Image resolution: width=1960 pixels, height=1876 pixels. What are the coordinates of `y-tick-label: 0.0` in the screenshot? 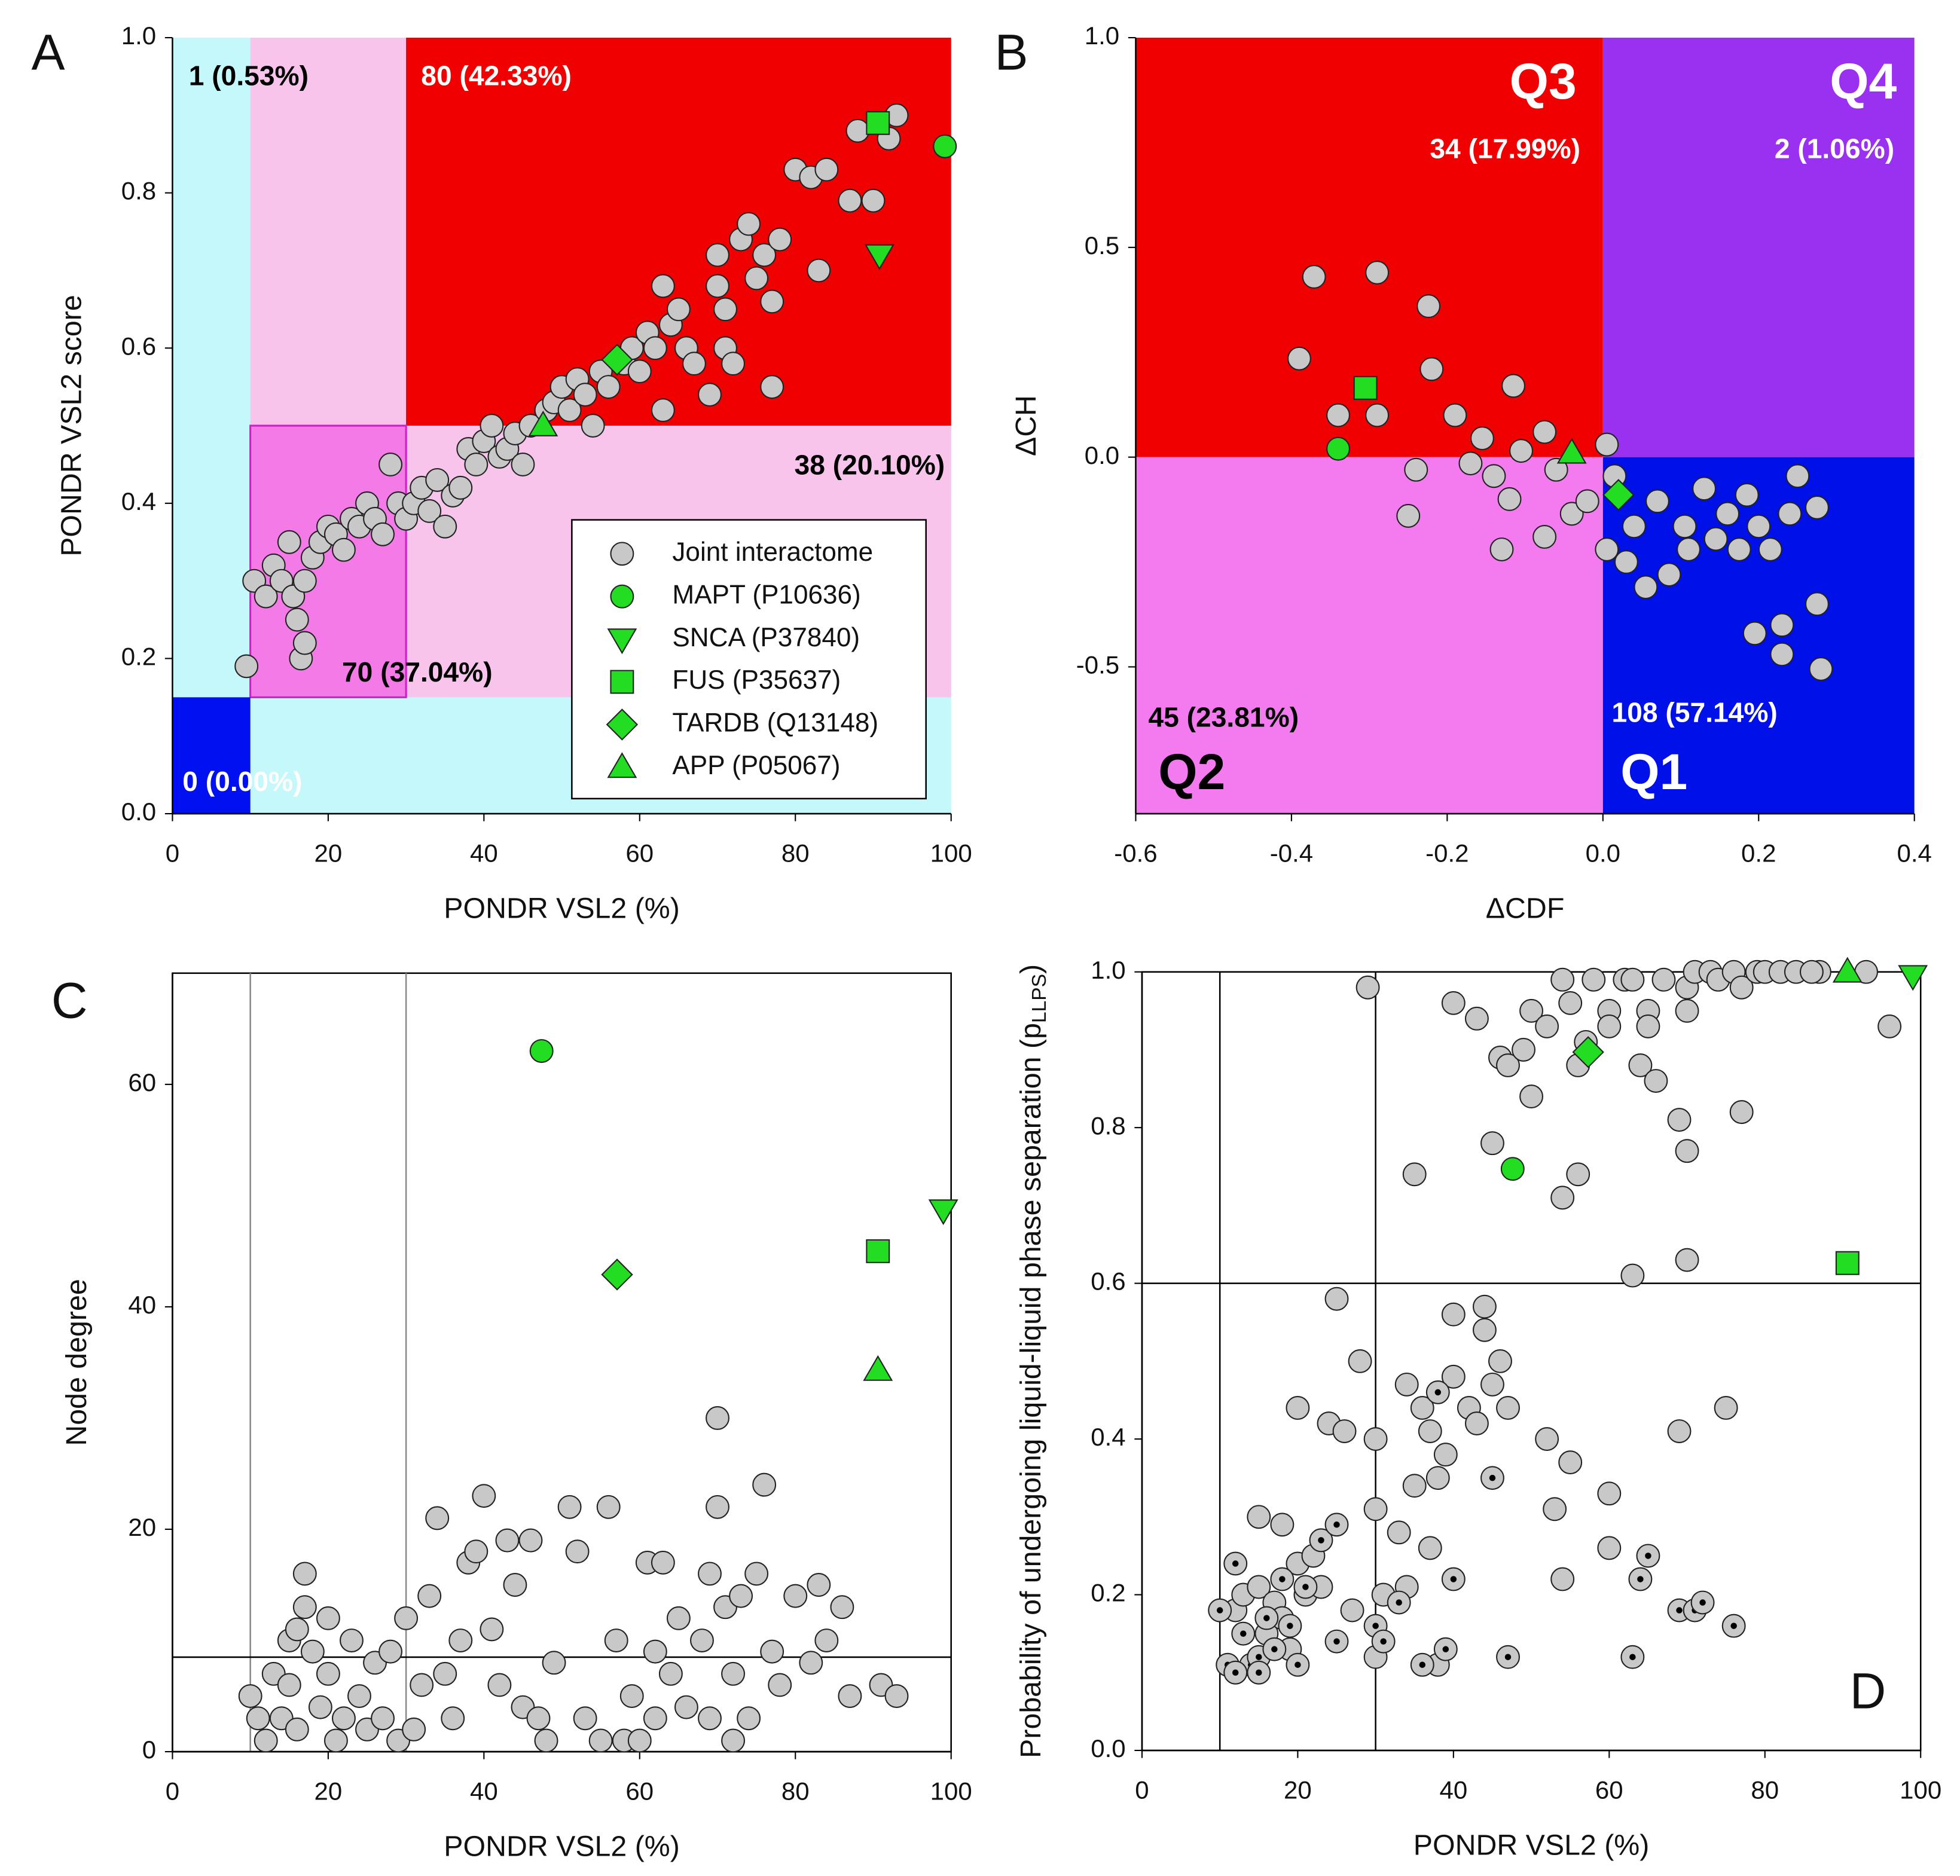 It's located at (1108, 1748).